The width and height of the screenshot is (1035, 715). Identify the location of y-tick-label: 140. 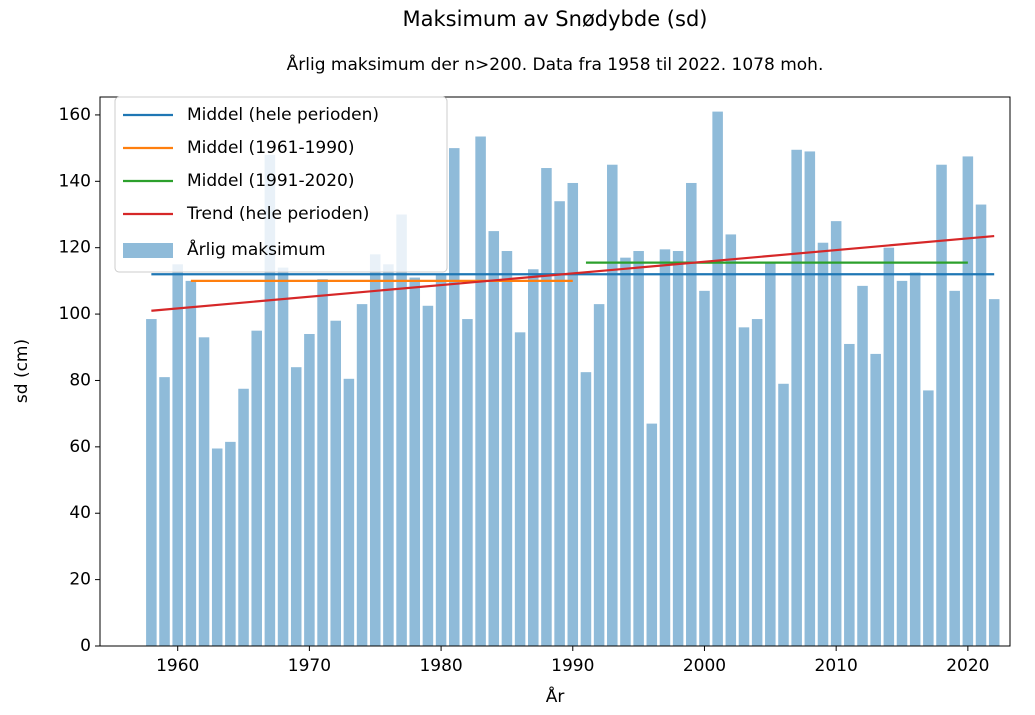
(75, 181).